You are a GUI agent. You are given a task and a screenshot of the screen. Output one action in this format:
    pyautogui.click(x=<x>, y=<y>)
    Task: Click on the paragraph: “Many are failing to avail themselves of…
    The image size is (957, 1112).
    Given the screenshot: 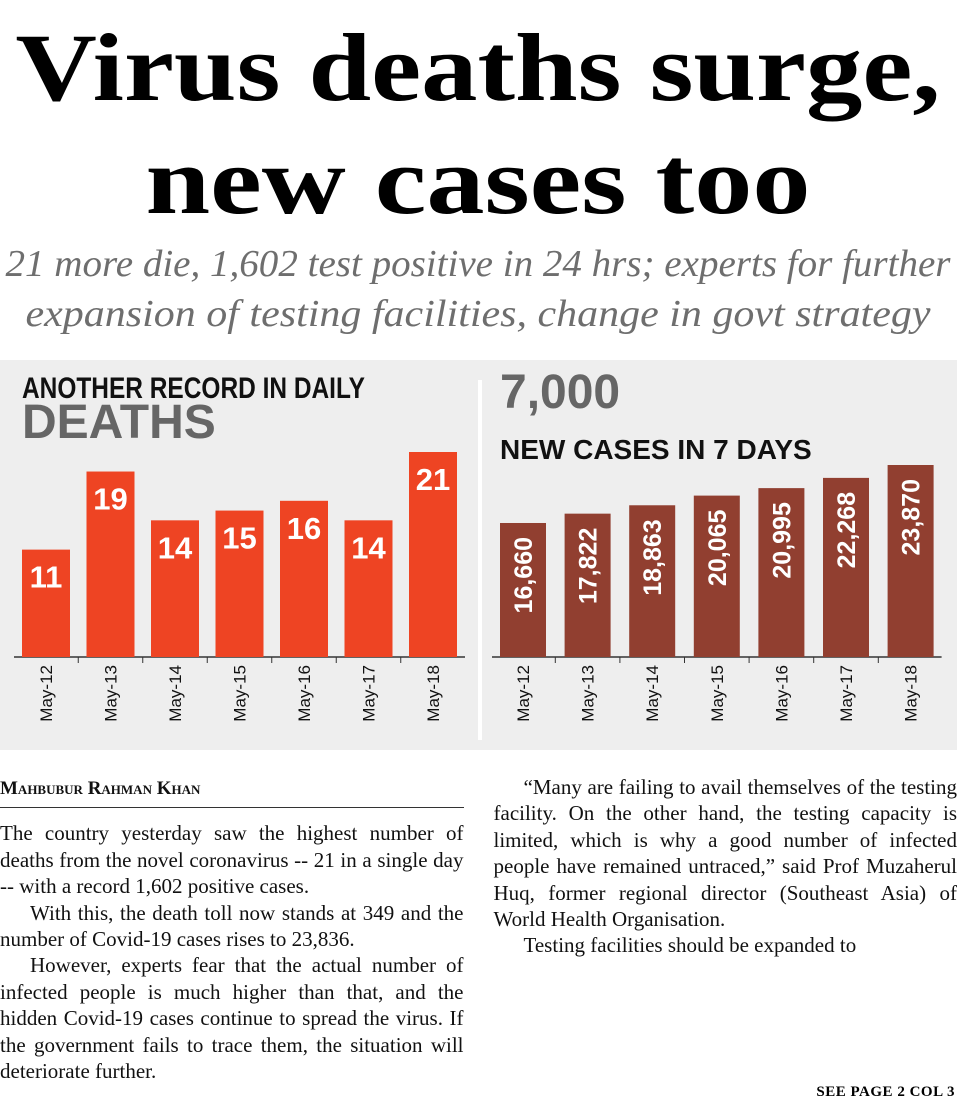 What is the action you would take?
    pyautogui.click(x=725, y=853)
    